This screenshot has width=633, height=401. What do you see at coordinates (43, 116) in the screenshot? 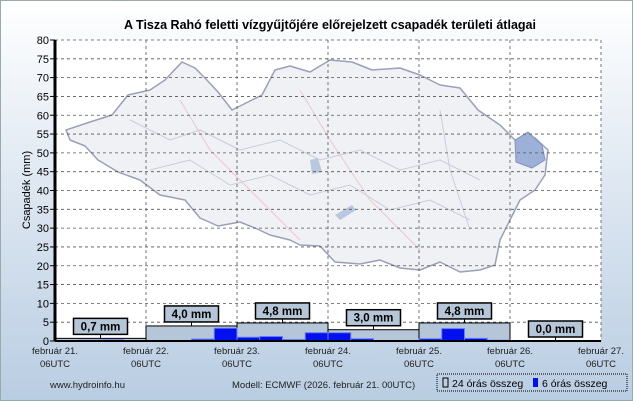
I see `y-tick-label: 60` at bounding box center [43, 116].